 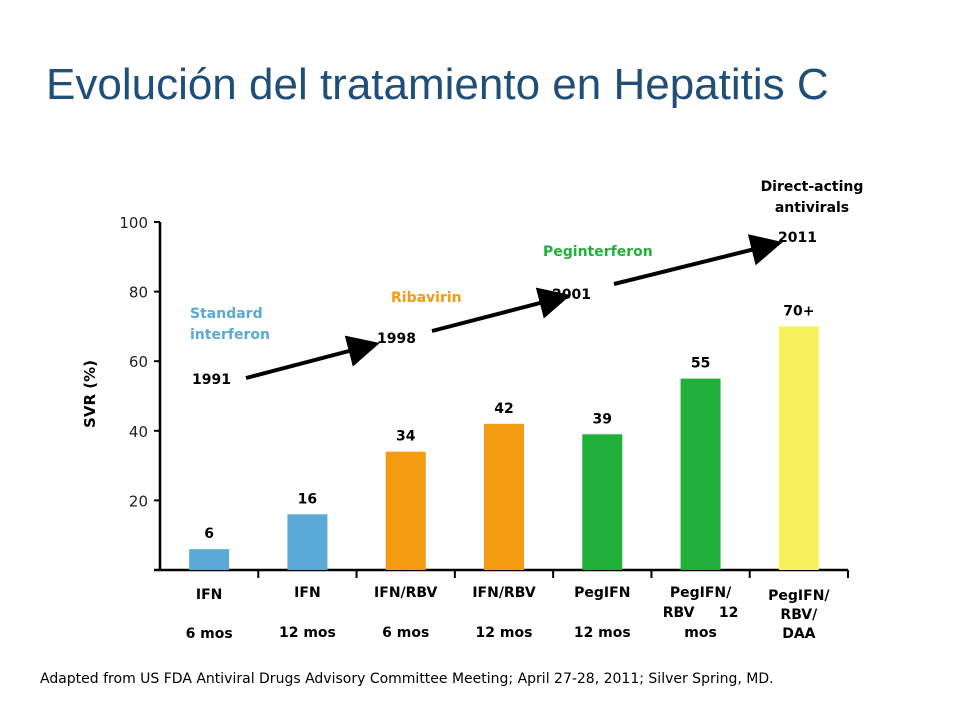 What do you see at coordinates (437, 84) in the screenshot?
I see `page-title: Evolución del tratamiento en Hepatitis C` at bounding box center [437, 84].